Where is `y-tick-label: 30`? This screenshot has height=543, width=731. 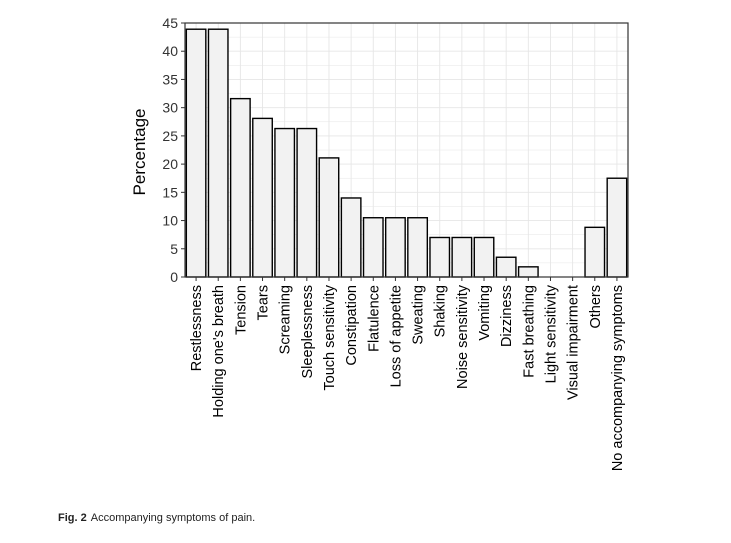
y-tick-label: 30 is located at coordinates (170, 108).